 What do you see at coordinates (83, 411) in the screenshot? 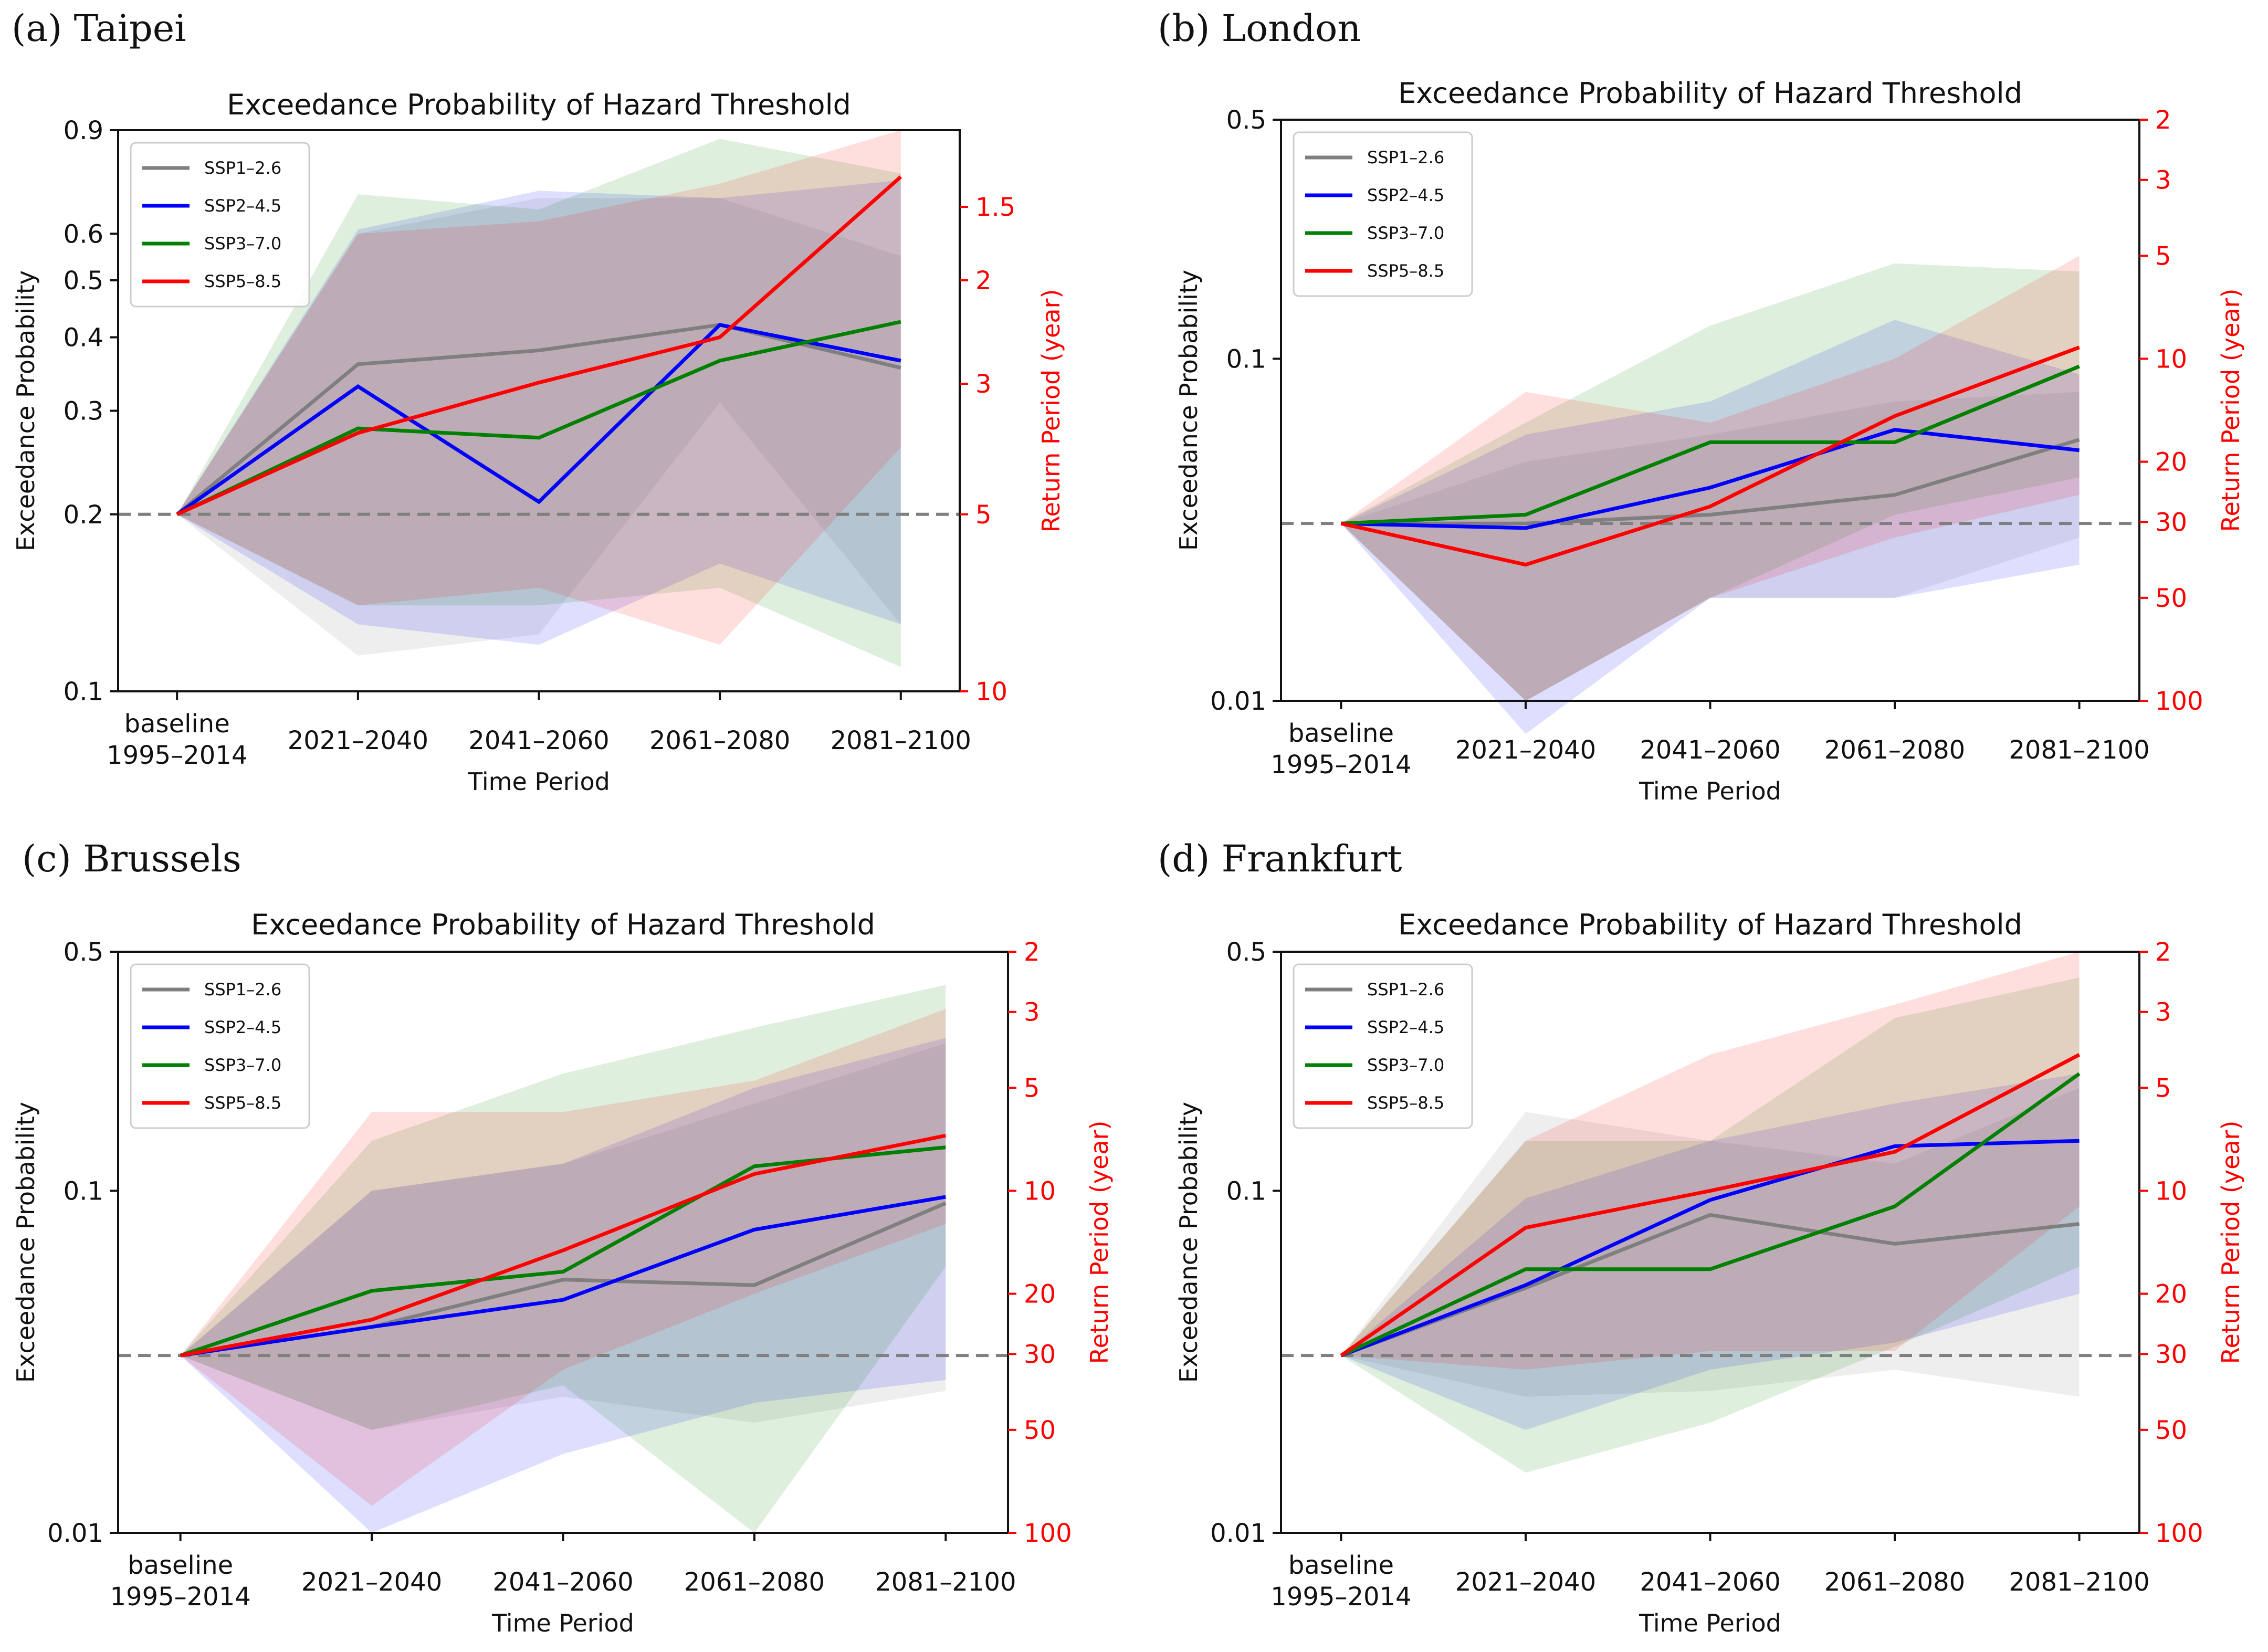
I see `y-tick-label: 0.3` at bounding box center [83, 411].